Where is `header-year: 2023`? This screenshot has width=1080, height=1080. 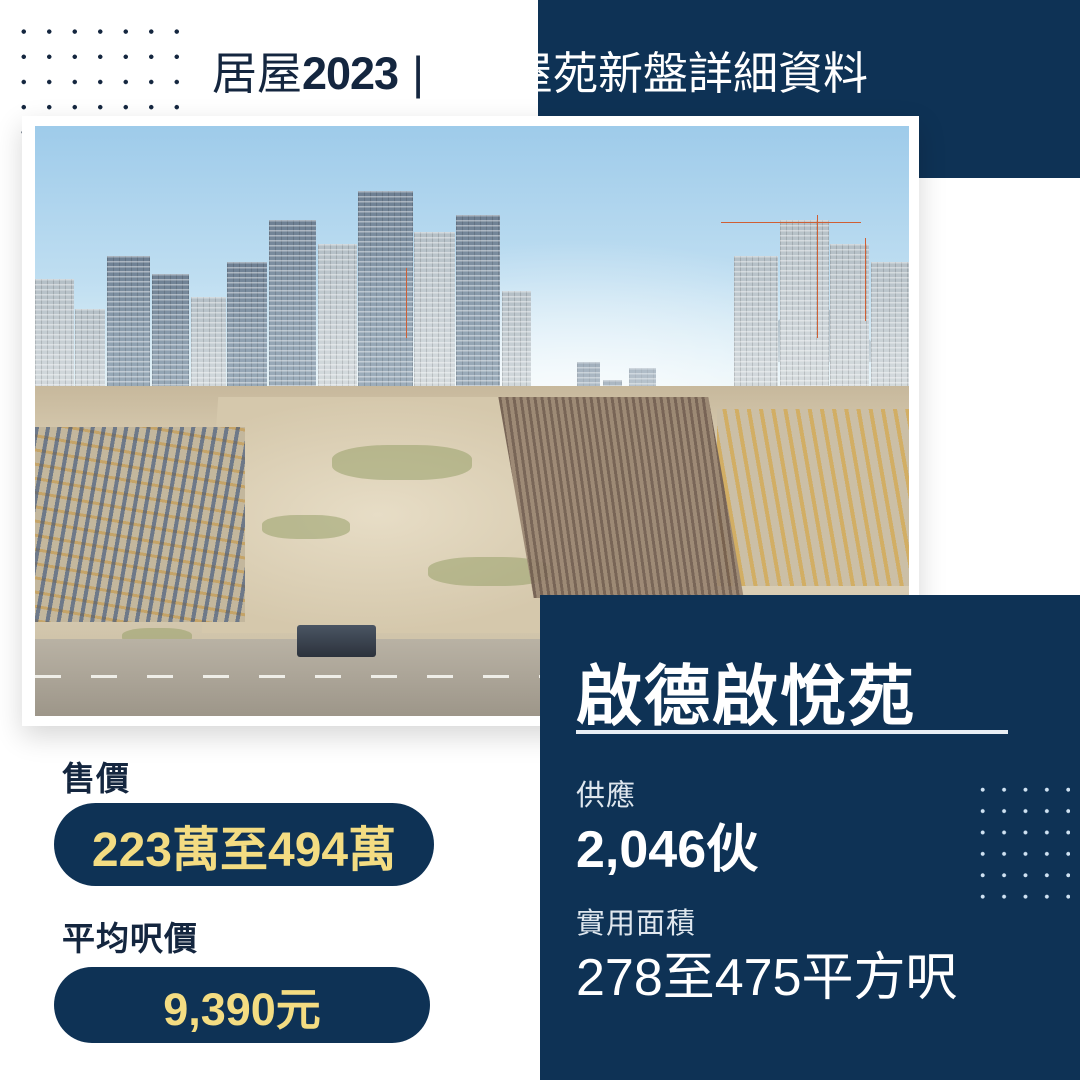
header-year: 2023 is located at coordinates (350, 73).